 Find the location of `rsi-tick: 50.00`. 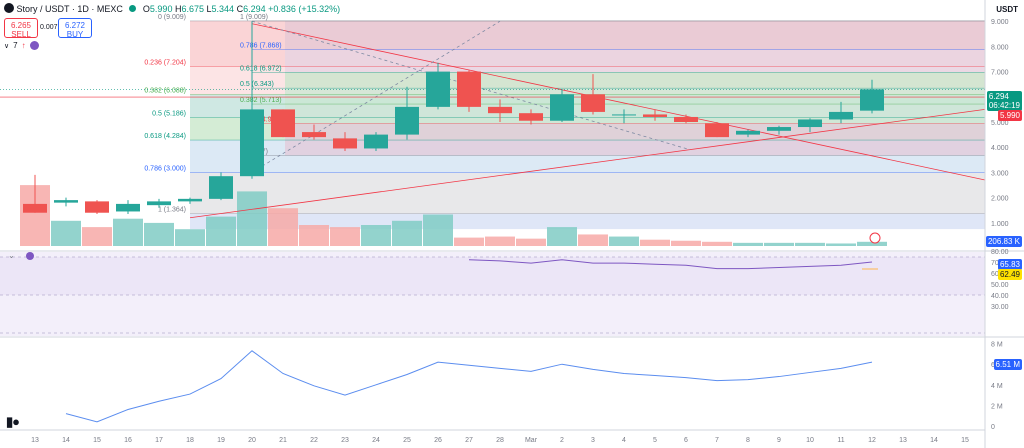

rsi-tick: 50.00 is located at coordinates (1000, 285).